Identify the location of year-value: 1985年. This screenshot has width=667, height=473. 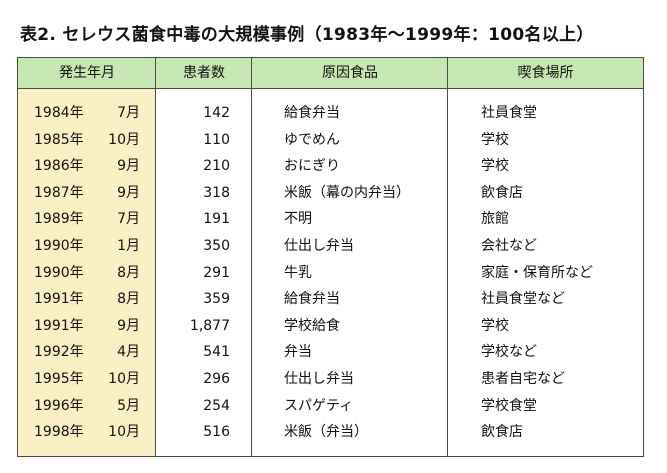
(59, 139).